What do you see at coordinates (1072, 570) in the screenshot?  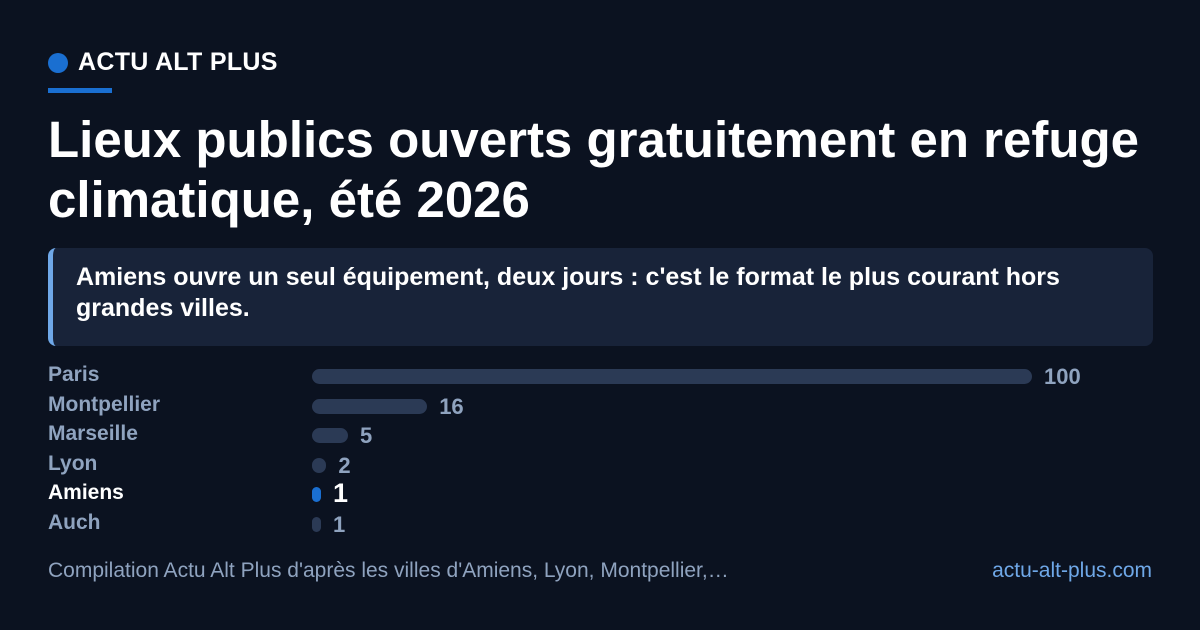 I see `site-link: actu-alt-plus.com` at bounding box center [1072, 570].